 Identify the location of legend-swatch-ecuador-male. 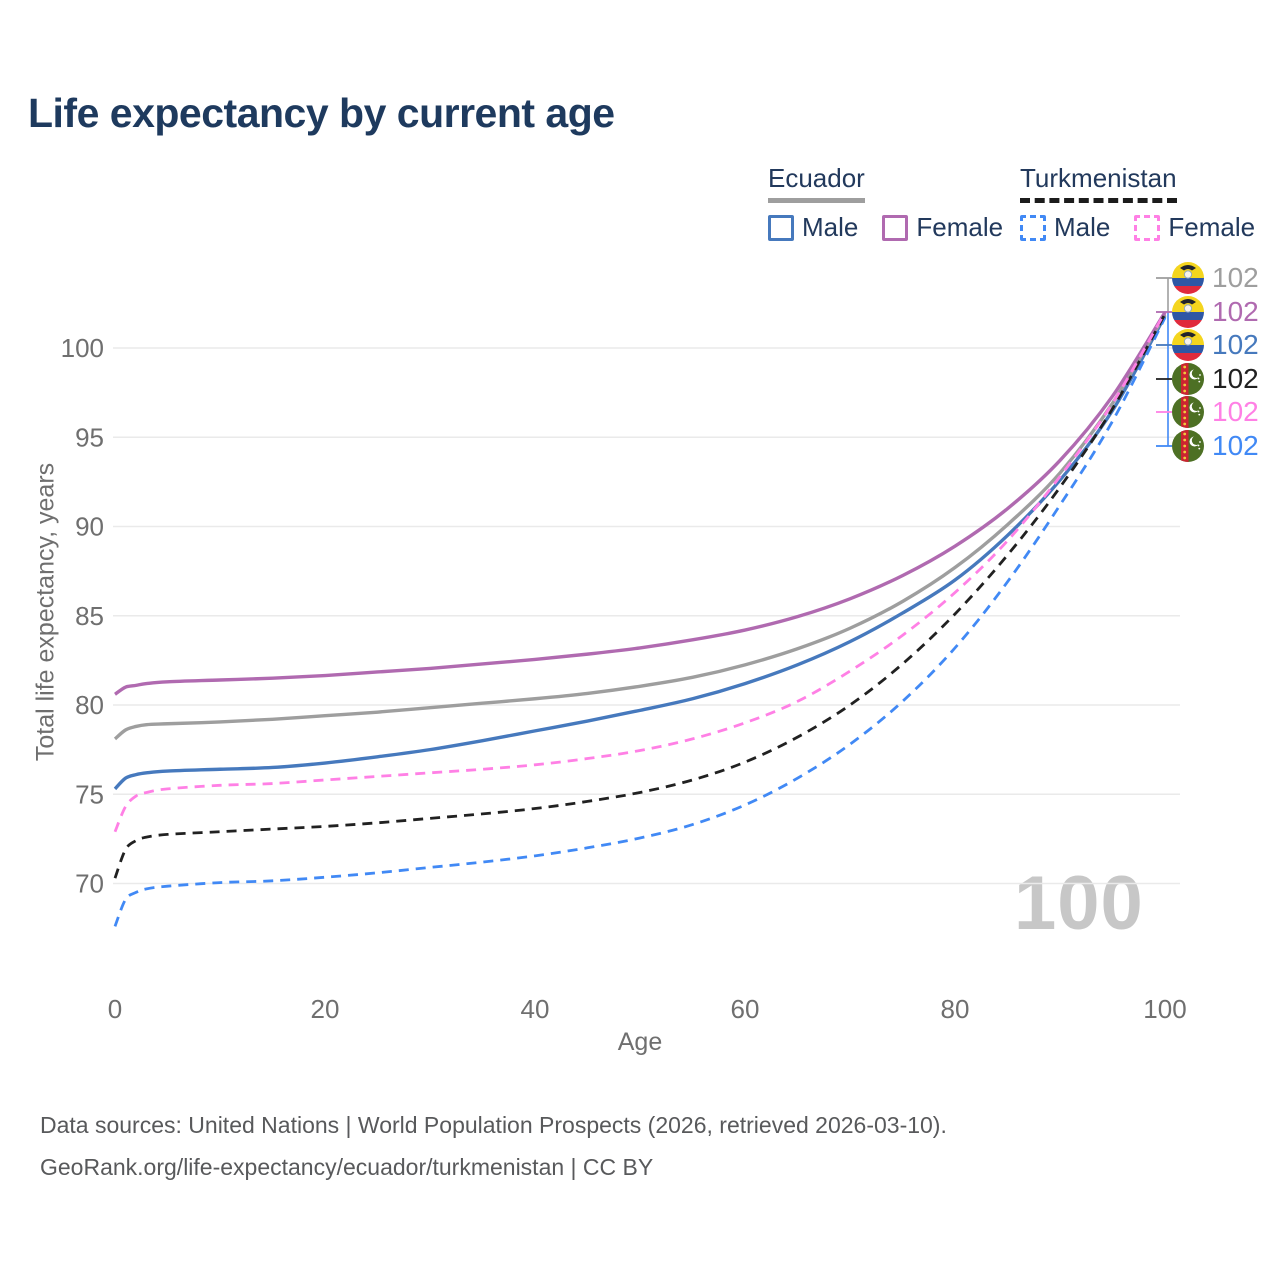
(781, 227).